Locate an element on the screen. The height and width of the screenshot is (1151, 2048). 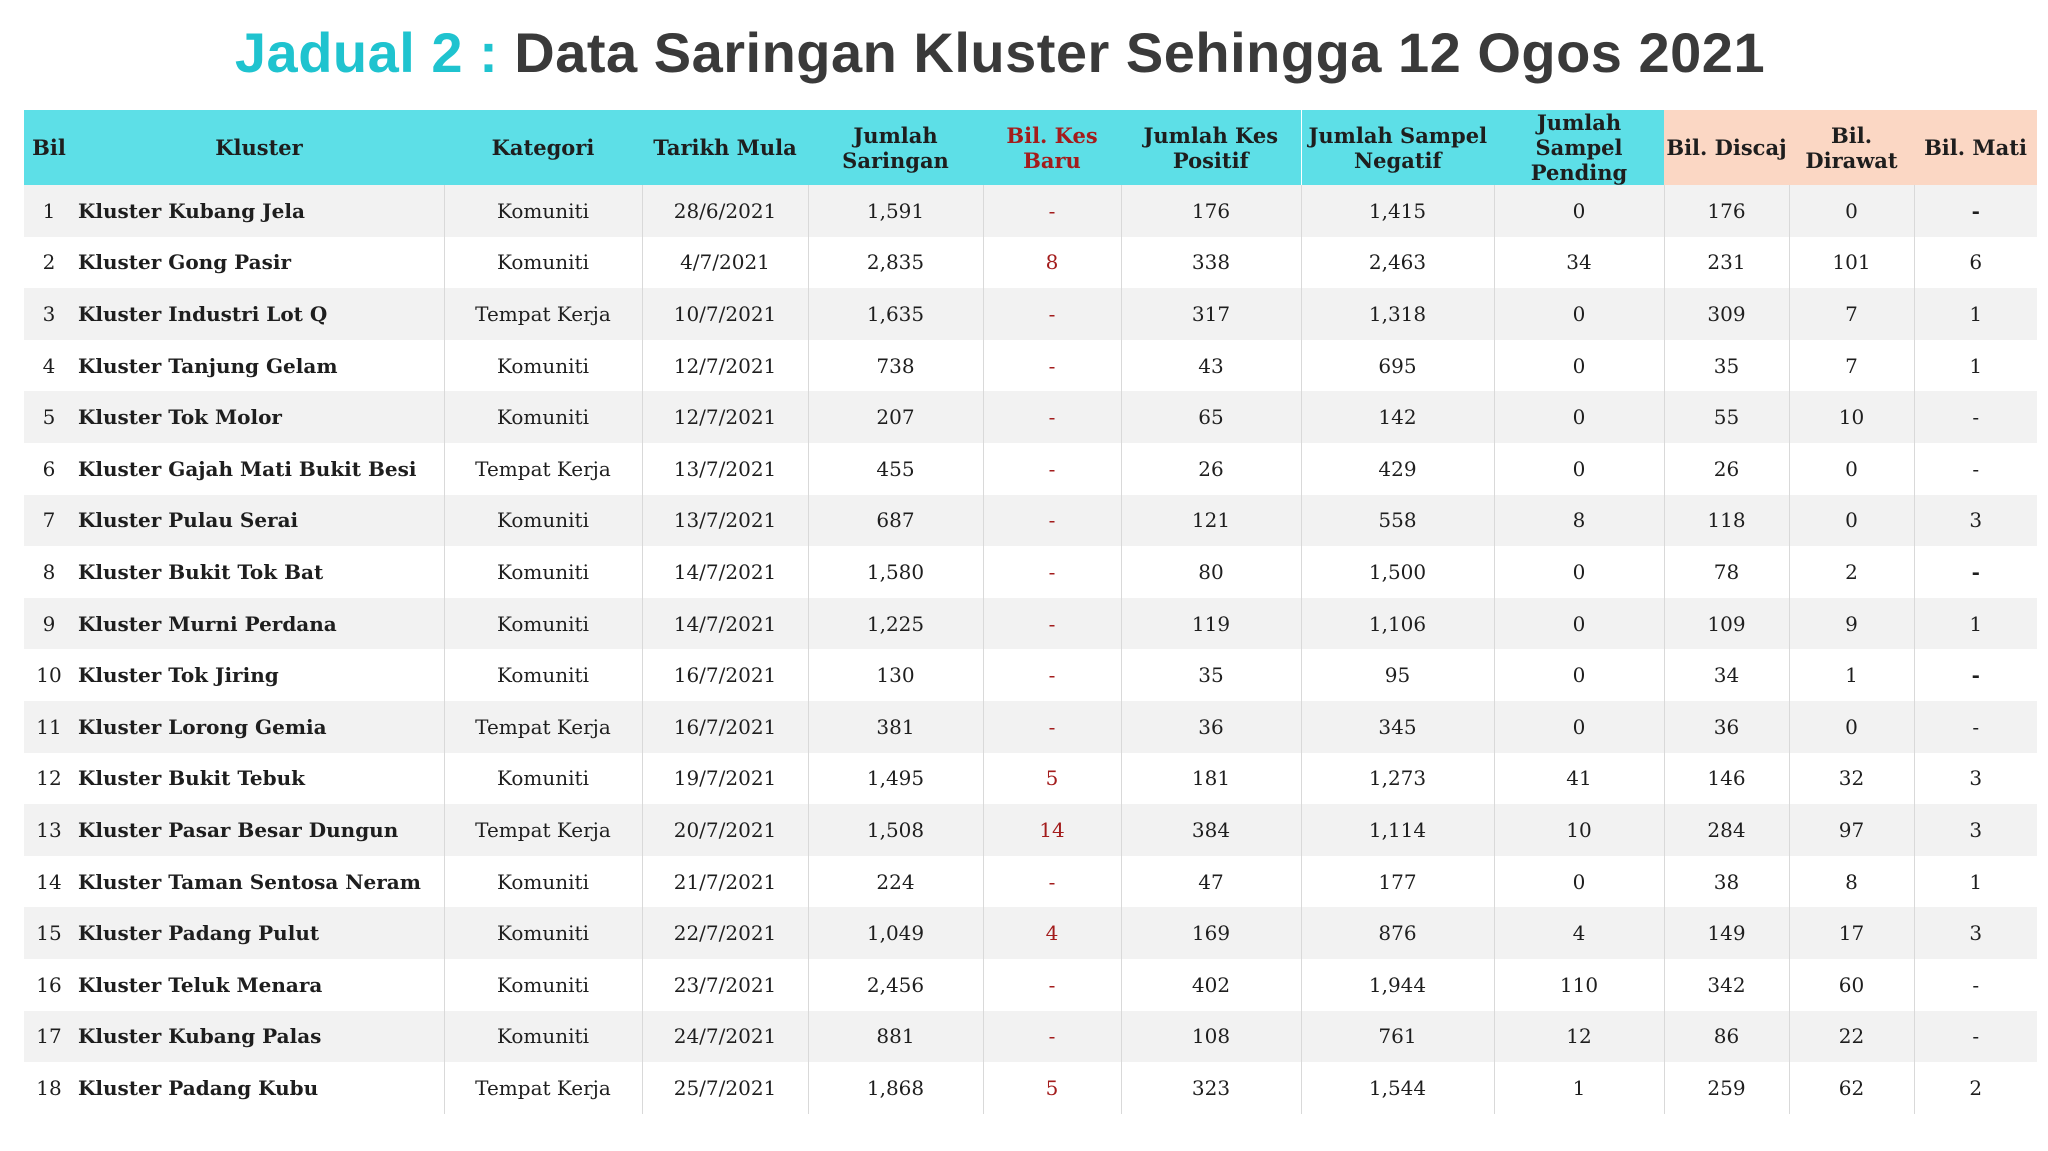
cell-discaj: 342 is located at coordinates (1727, 984).